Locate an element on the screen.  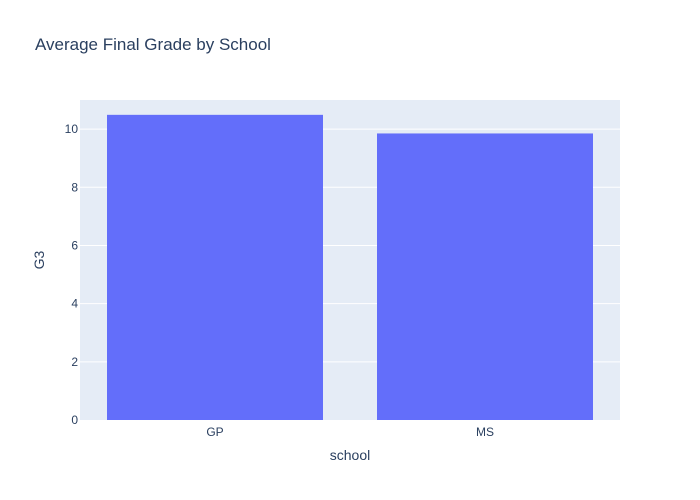
y-tick-label: 6 is located at coordinates (74, 245).